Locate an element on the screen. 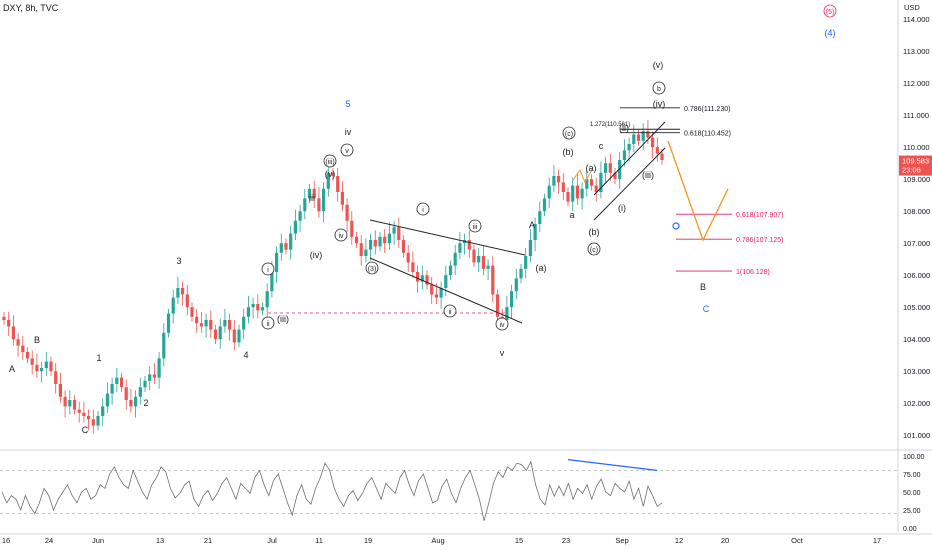 The width and height of the screenshot is (932, 550). currency-label: USD is located at coordinates (912, 7).